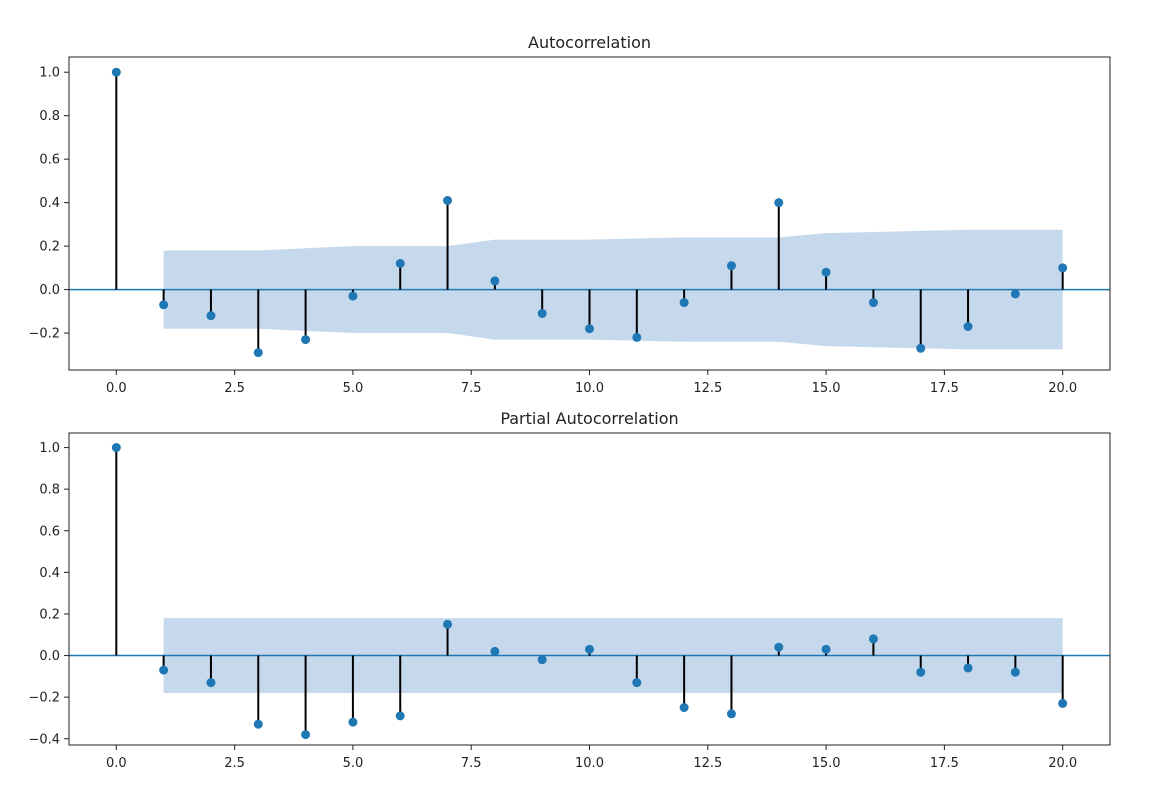 The width and height of the screenshot is (1152, 788). What do you see at coordinates (589, 42) in the screenshot?
I see `chart-title: Autocorrelation` at bounding box center [589, 42].